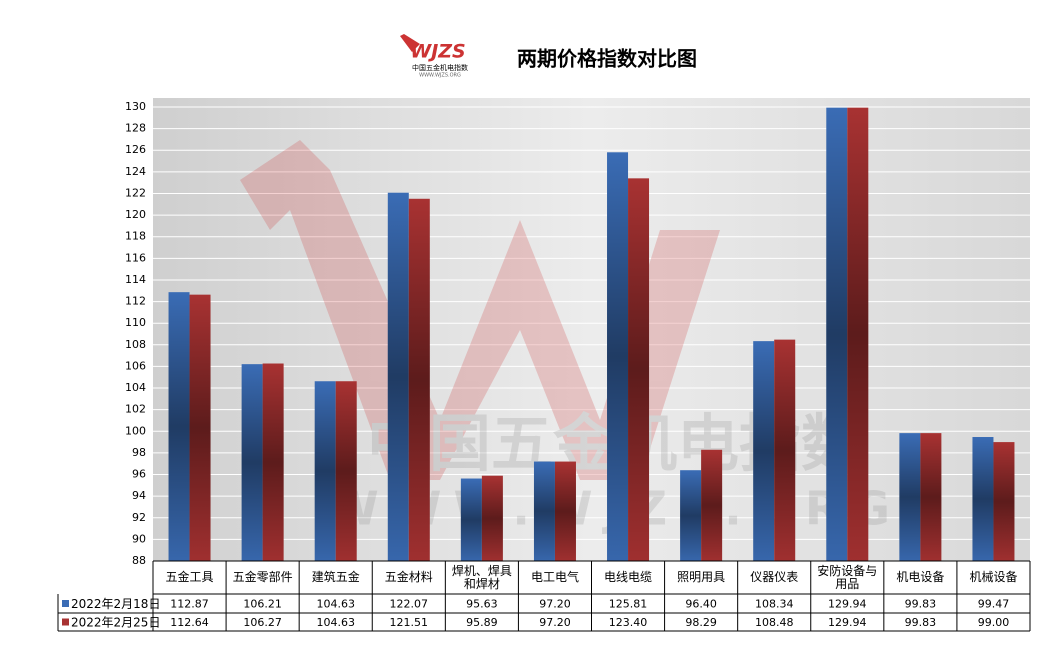 The height and width of the screenshot is (649, 1052). Describe the element at coordinates (774, 622) in the screenshot. I see `table-value: 108.48` at that location.